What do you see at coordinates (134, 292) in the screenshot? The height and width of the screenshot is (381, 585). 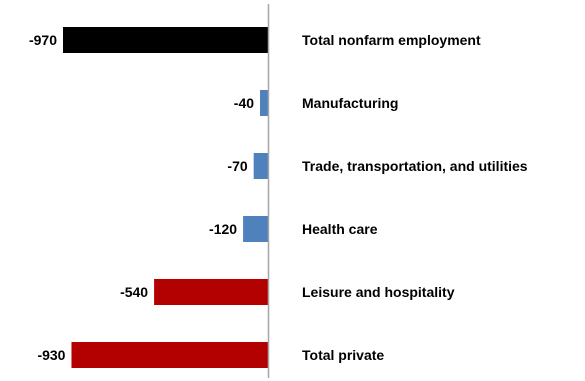 I see `value-label-4: -540` at bounding box center [134, 292].